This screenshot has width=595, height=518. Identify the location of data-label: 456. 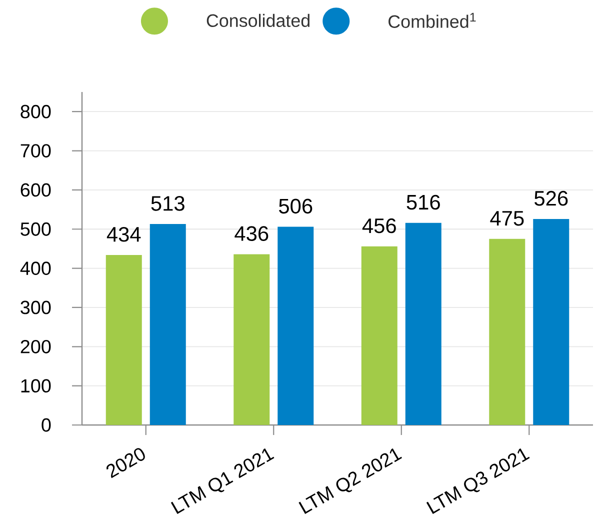
(379, 226).